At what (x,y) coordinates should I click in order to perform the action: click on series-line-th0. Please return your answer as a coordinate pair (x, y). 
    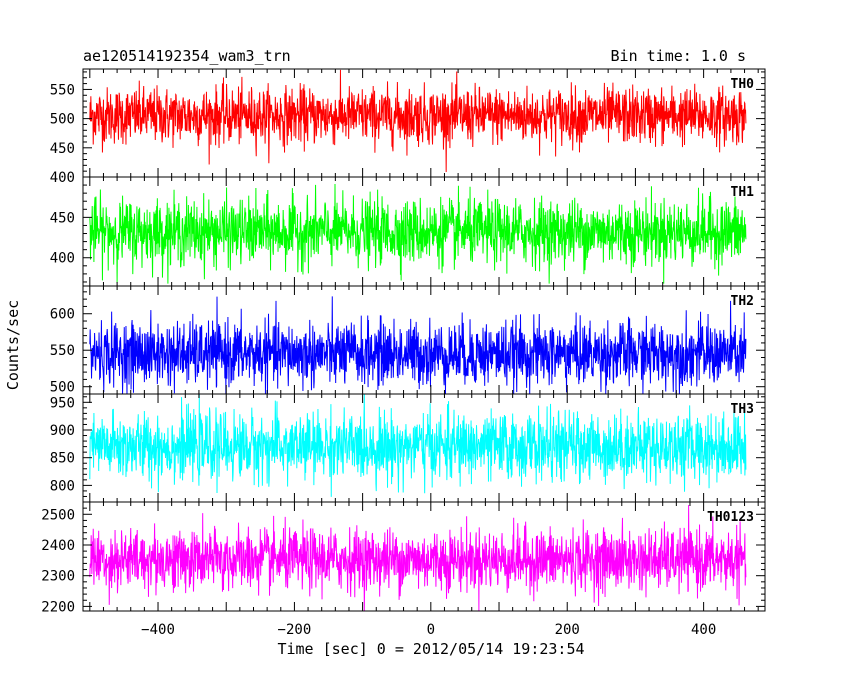
    Looking at the image, I should click on (418, 121).